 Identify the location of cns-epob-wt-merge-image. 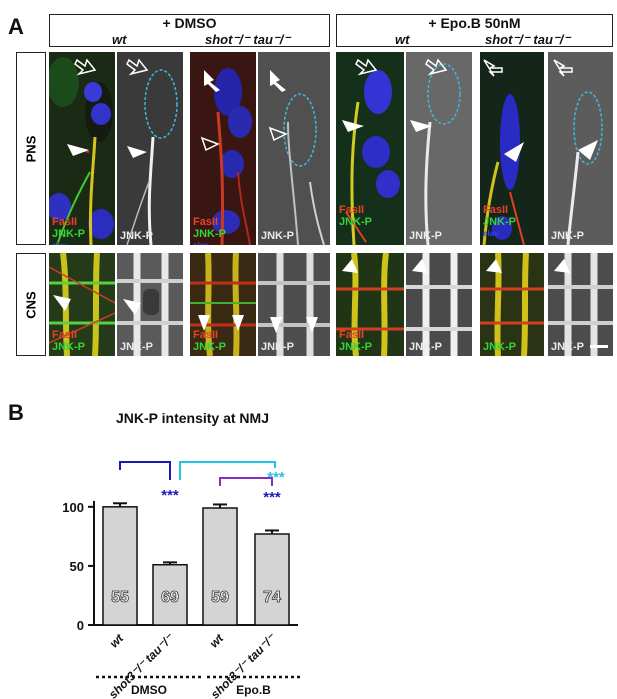
(370, 304).